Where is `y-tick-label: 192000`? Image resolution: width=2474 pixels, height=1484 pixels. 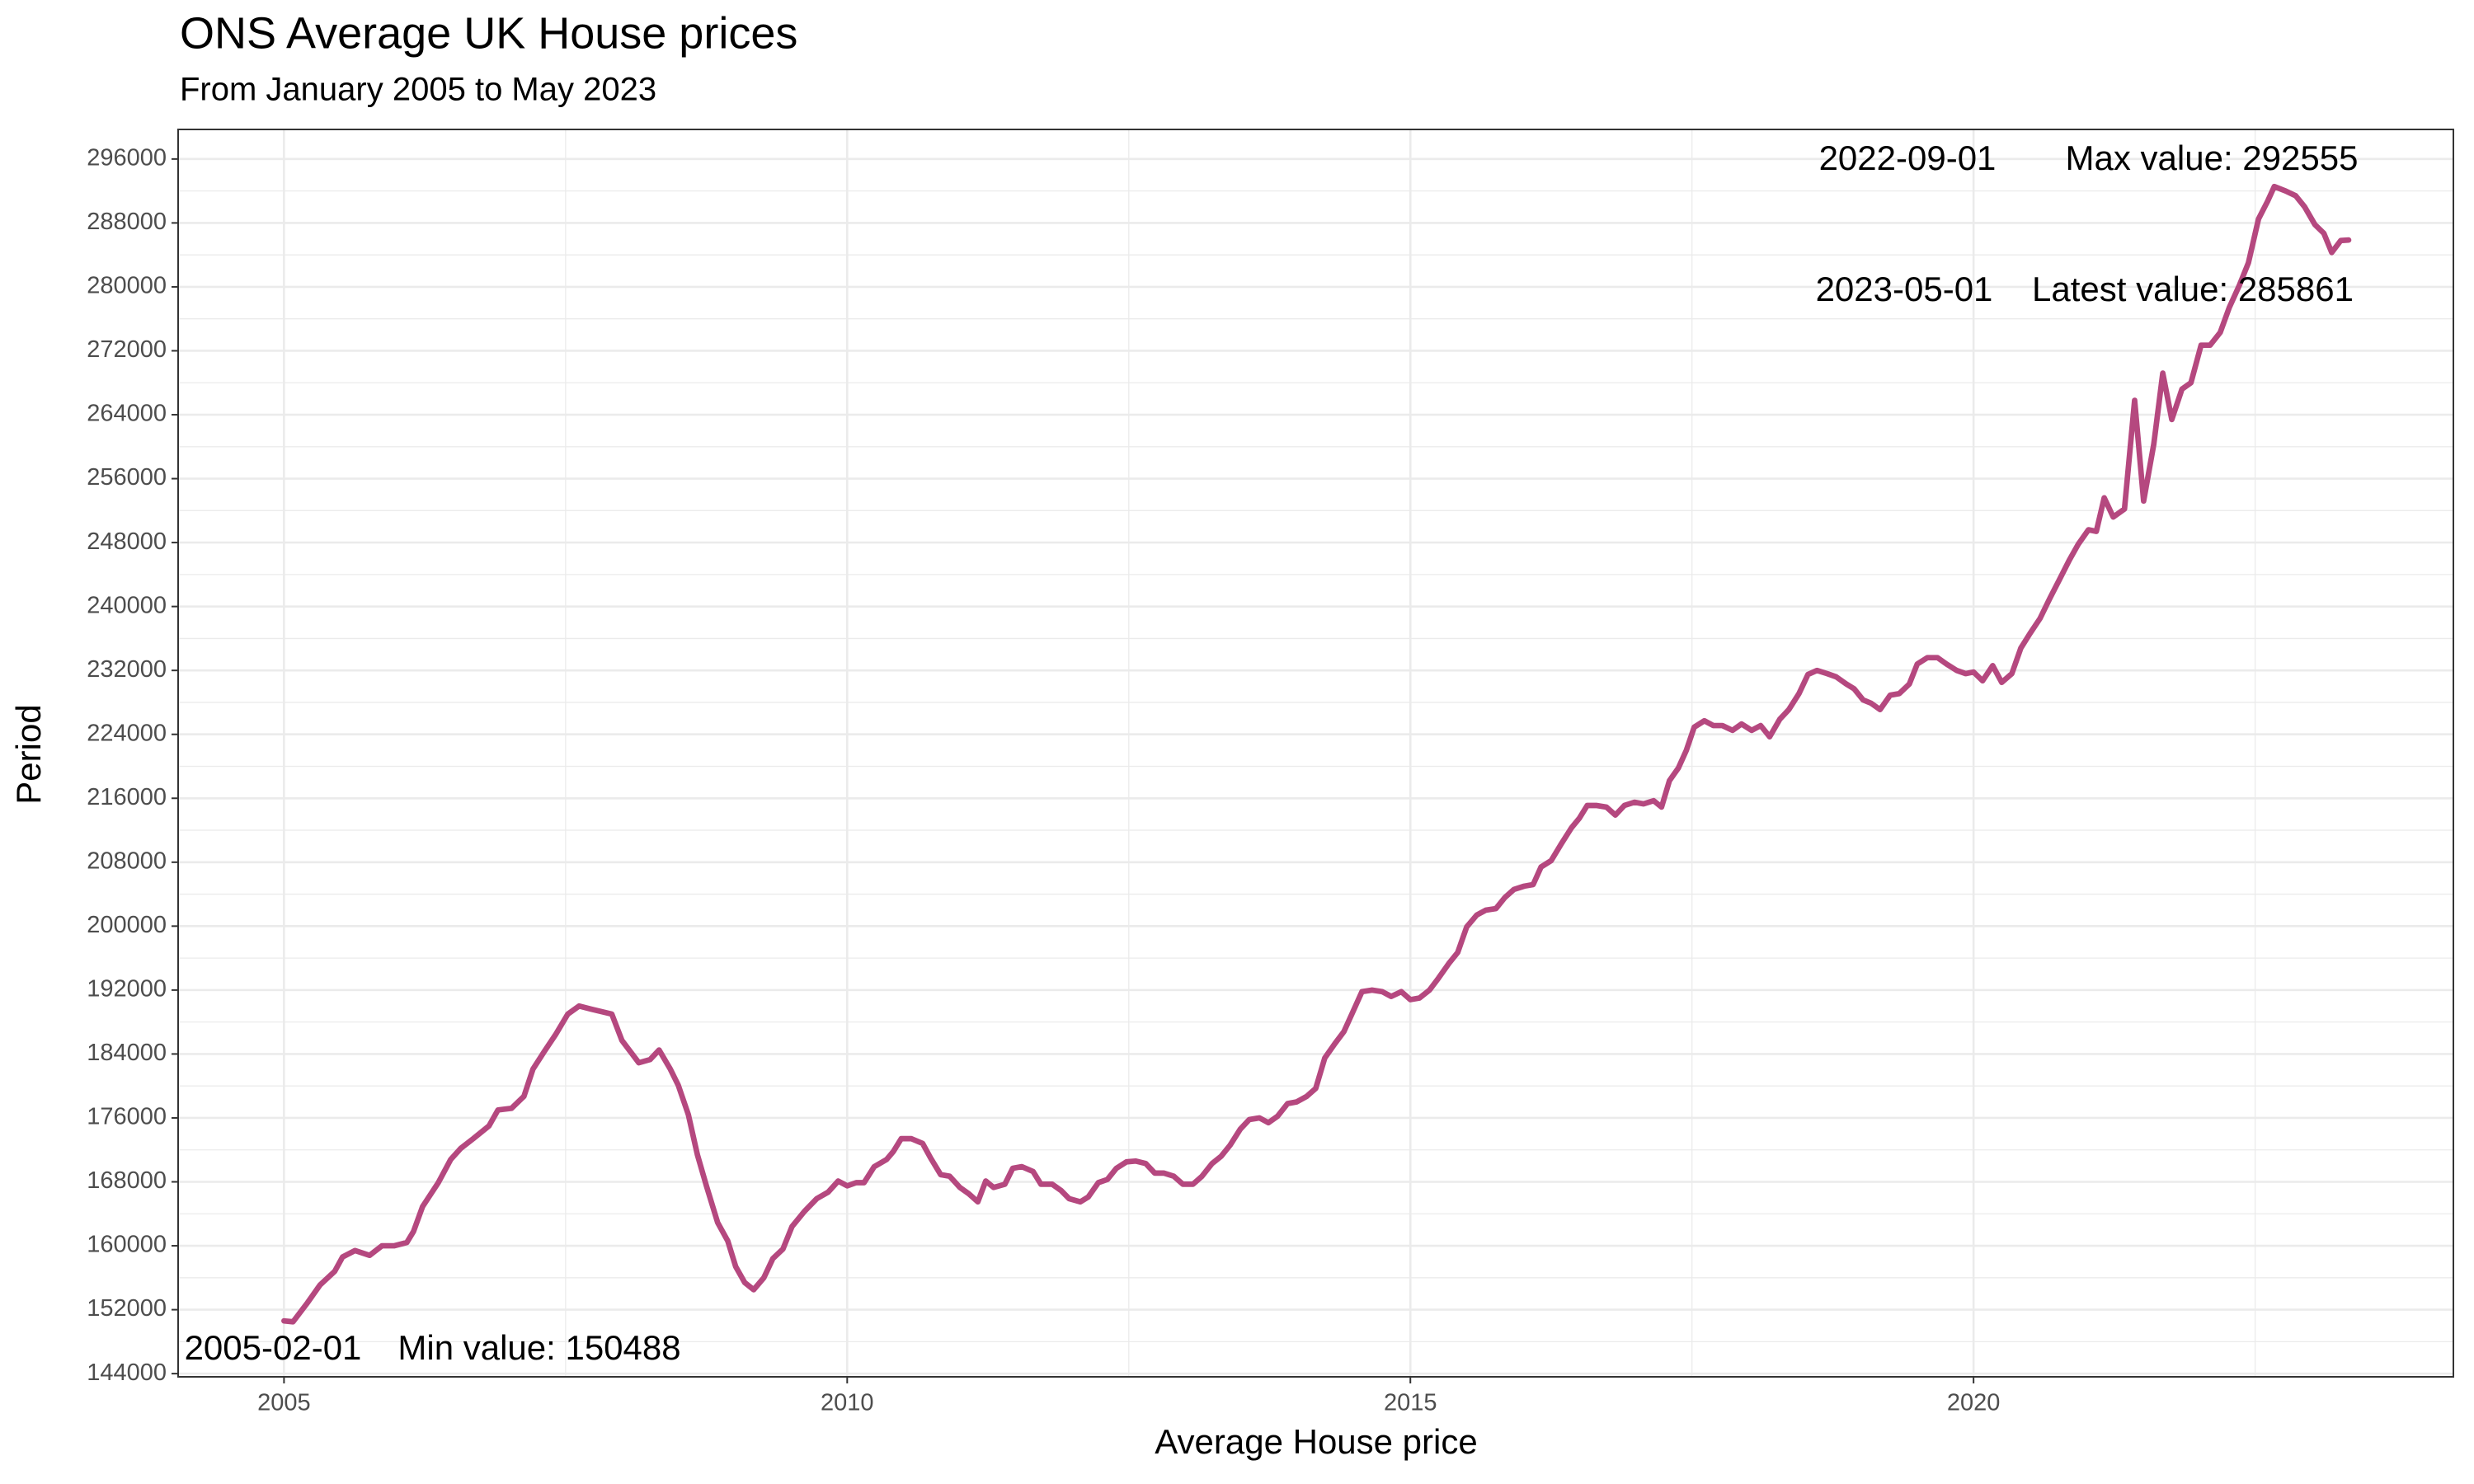 y-tick-label: 192000 is located at coordinates (127, 989).